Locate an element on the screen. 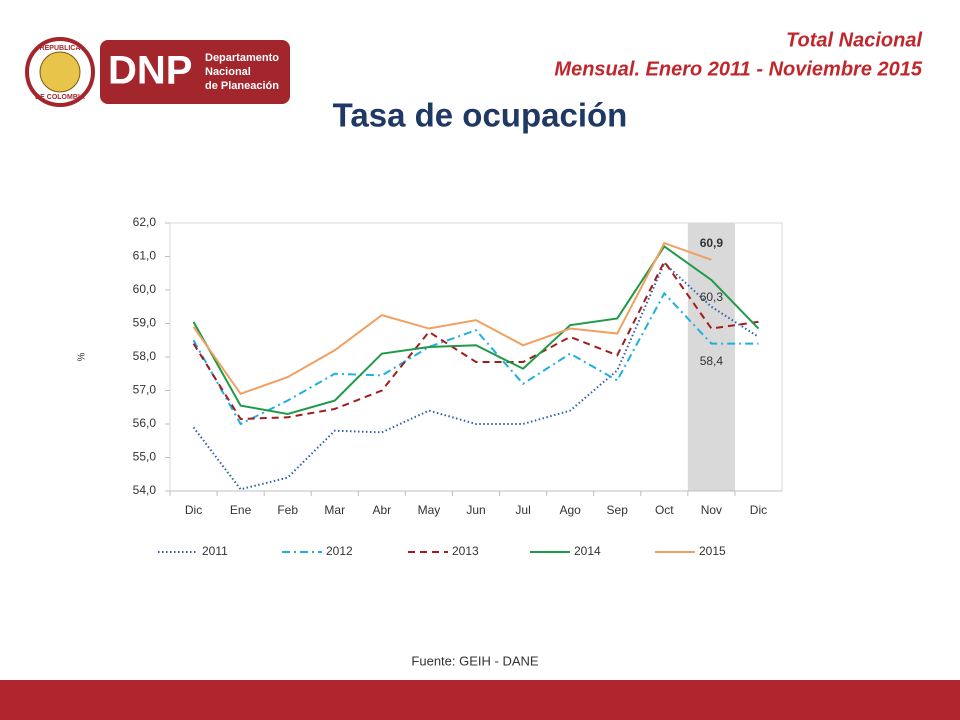  seal-top: REPUBLICA is located at coordinates (60, 48).